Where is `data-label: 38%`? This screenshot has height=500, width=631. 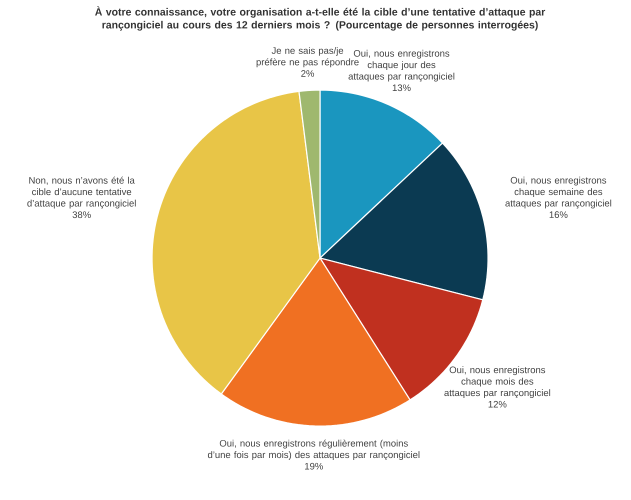
data-label: 38% is located at coordinates (81, 214).